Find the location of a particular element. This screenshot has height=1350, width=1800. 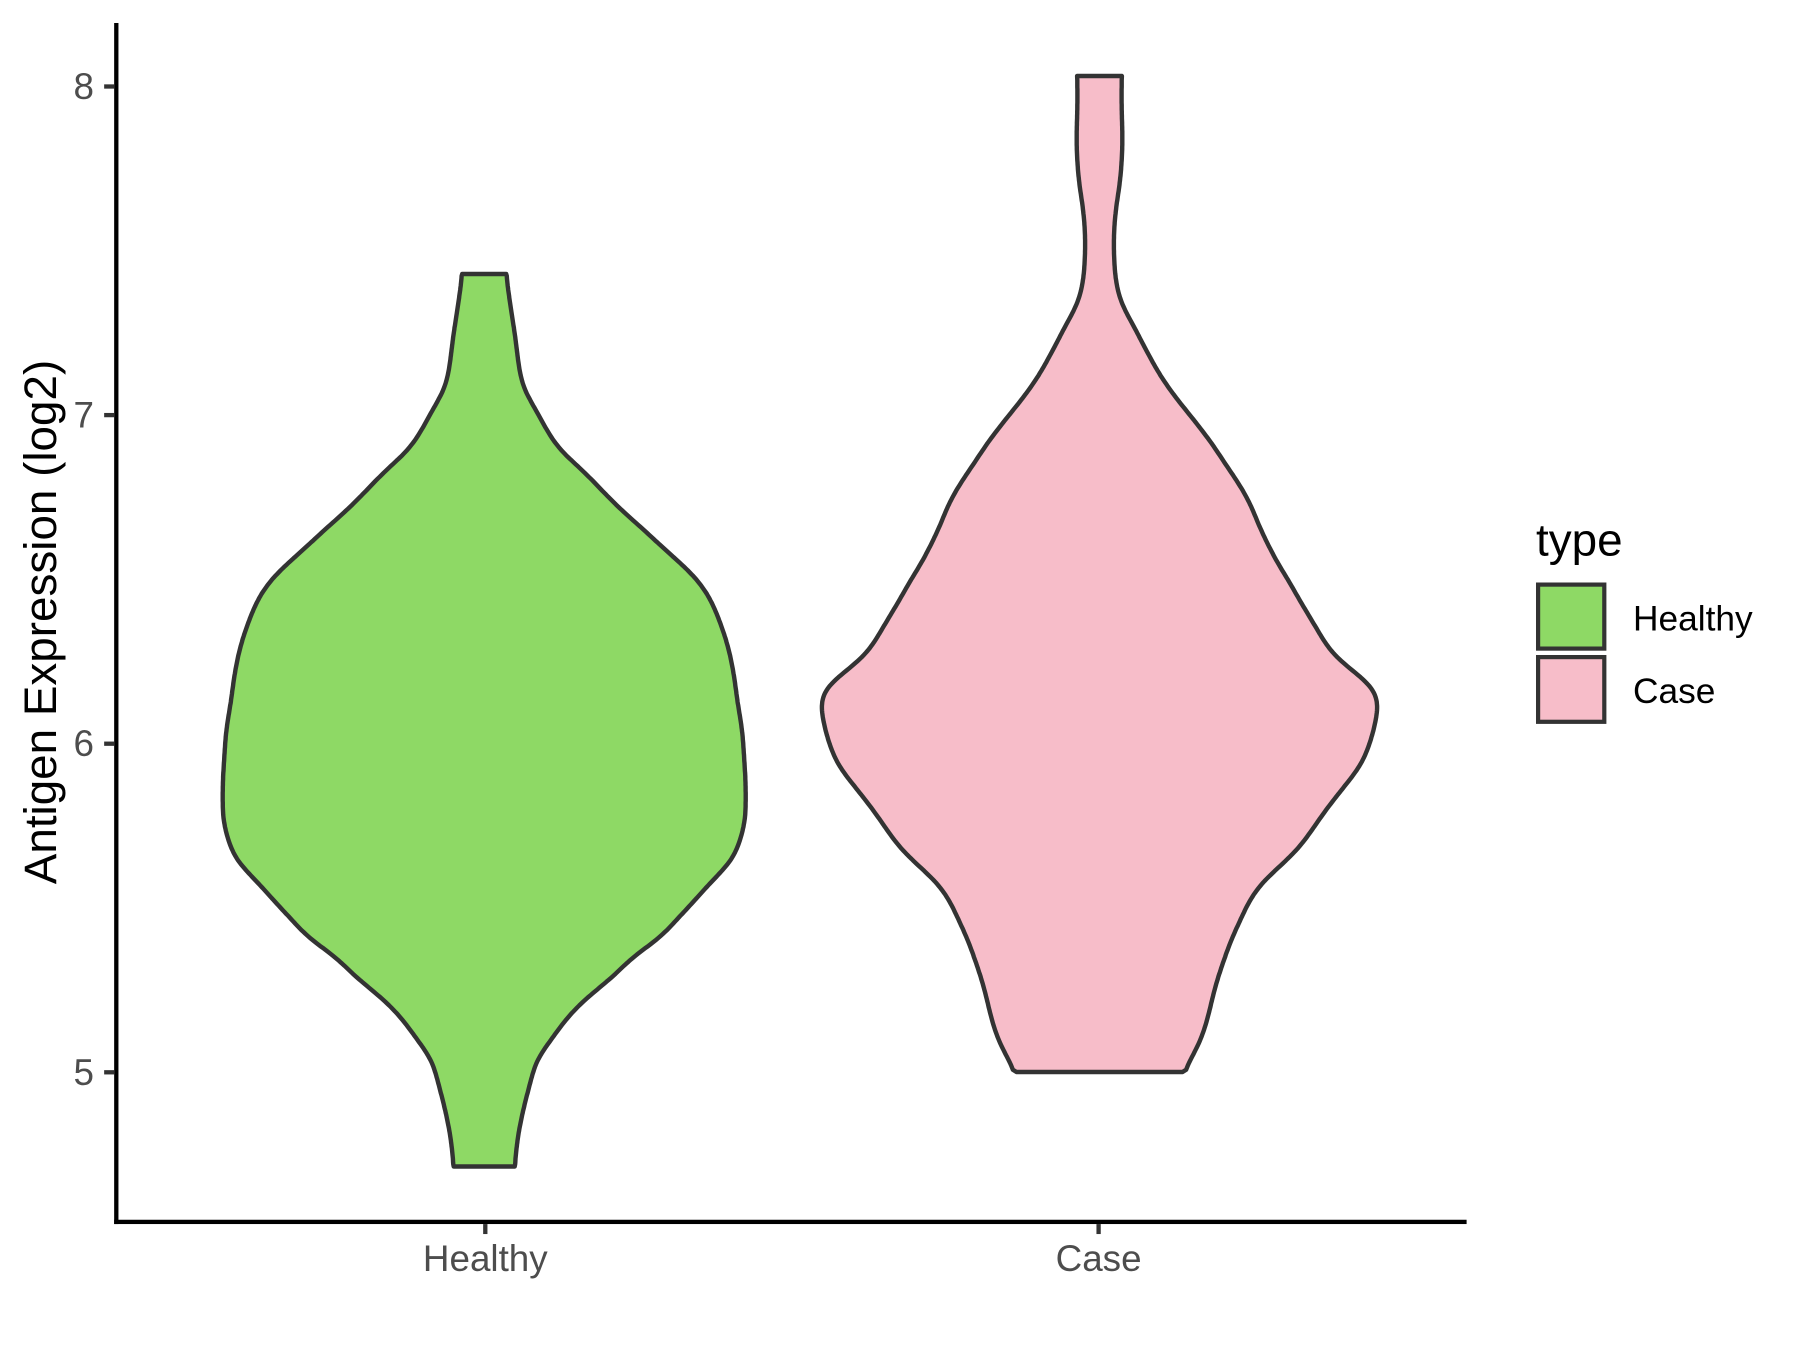

svg-text: 6 is located at coordinates (84, 743).